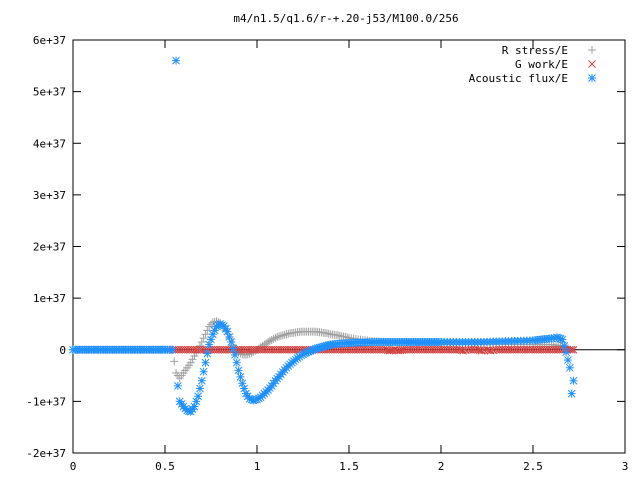 The image size is (640, 480). I want to click on x-tick-label: 2.5, so click(533, 466).